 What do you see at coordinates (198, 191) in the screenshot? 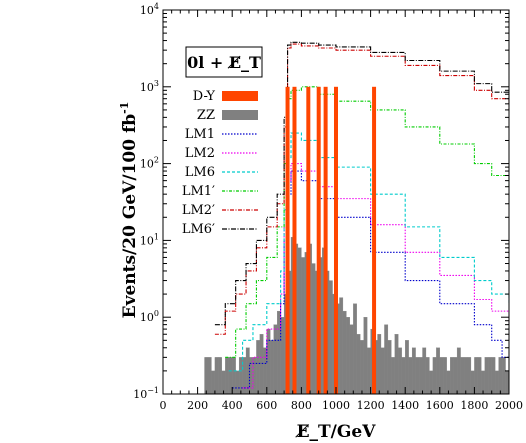
I see `legend-label: LM1′` at bounding box center [198, 191].